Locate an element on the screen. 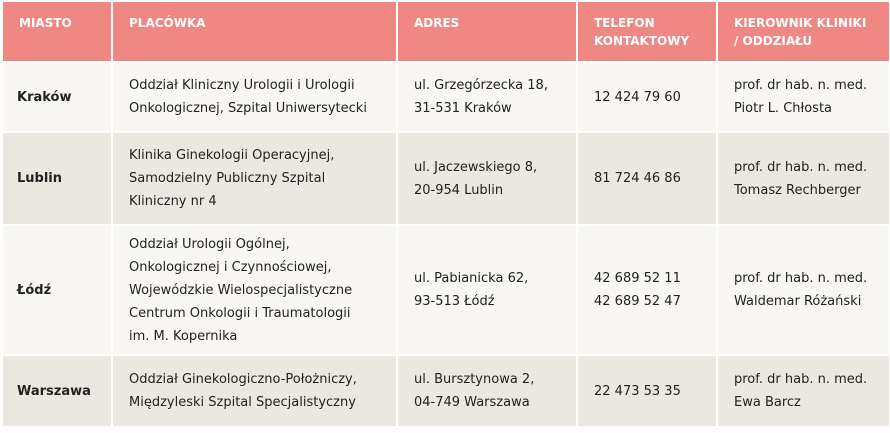 The height and width of the screenshot is (433, 890). table-cell: 81 724 46 86 is located at coordinates (647, 178).